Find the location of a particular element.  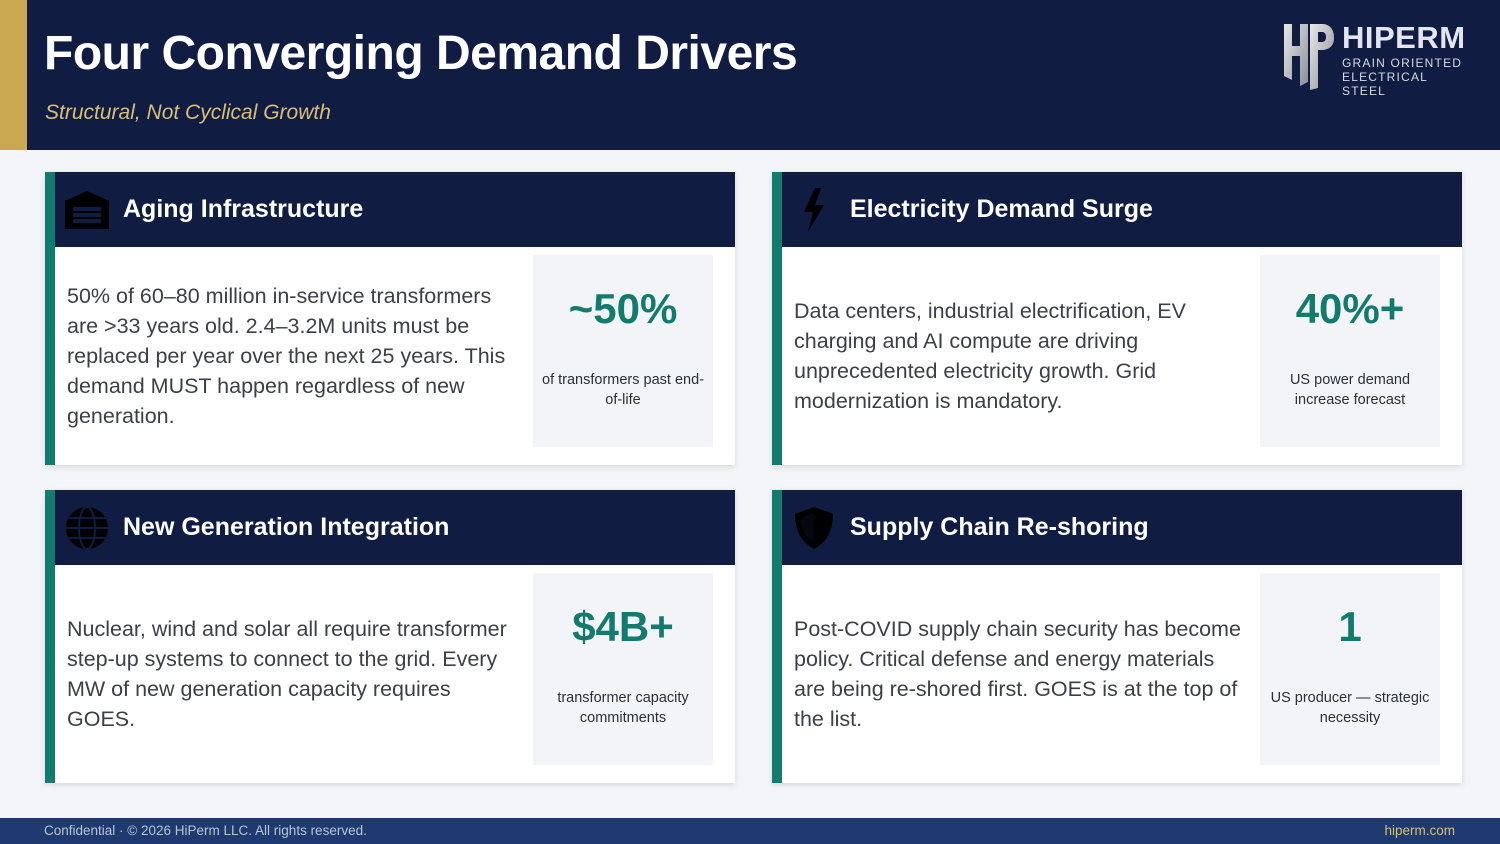

card-title: New Generation Integration is located at coordinates (286, 527).